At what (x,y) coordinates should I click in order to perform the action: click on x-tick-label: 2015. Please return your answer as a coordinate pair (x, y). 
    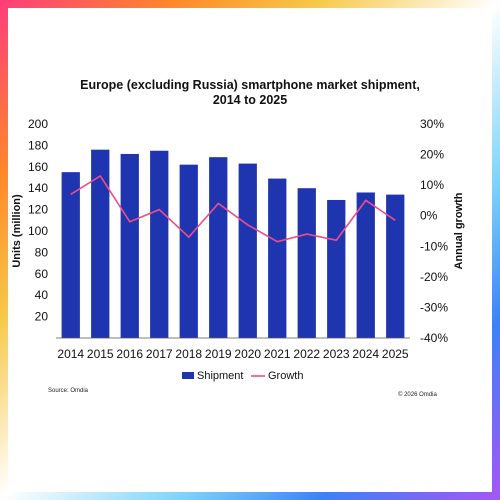
    Looking at the image, I should click on (100, 354).